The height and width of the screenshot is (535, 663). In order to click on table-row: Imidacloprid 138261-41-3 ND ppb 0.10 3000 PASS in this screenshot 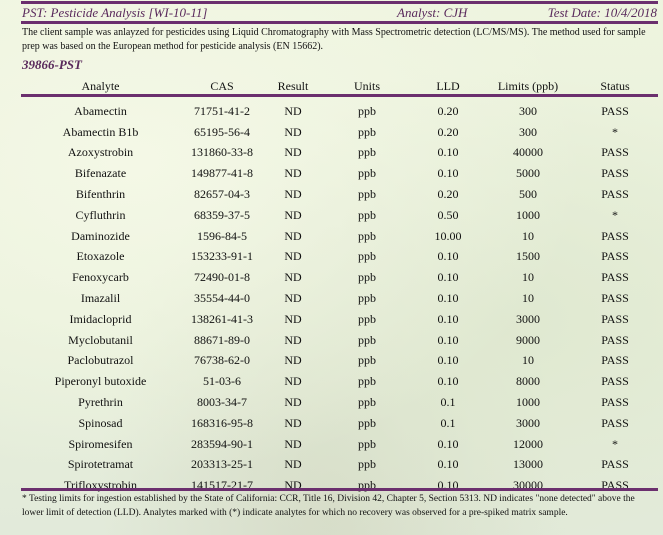, I will do `click(339, 319)`.